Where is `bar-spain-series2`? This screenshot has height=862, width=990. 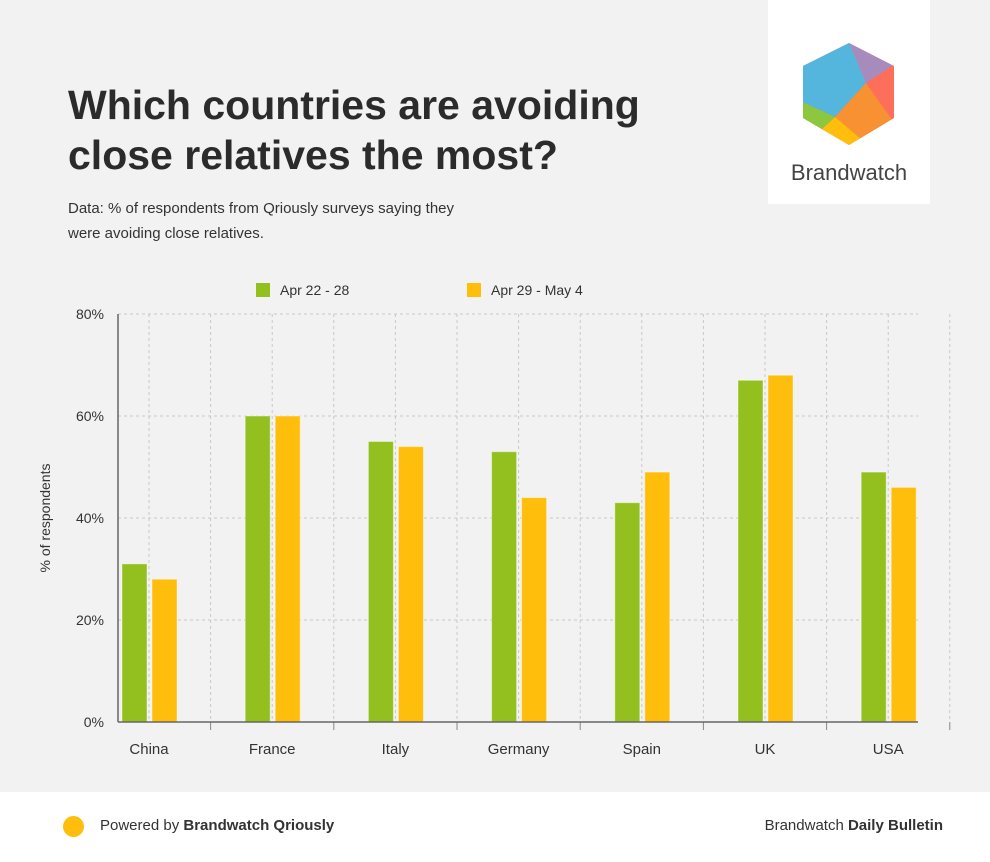 bar-spain-series2 is located at coordinates (657, 597).